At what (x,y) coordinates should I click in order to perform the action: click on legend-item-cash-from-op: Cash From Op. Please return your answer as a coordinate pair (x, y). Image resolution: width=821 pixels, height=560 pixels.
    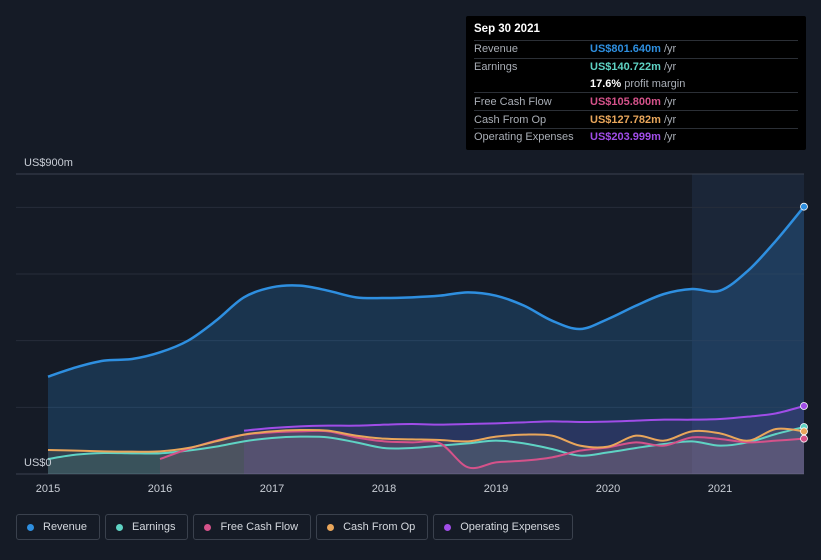
    Looking at the image, I should click on (372, 527).